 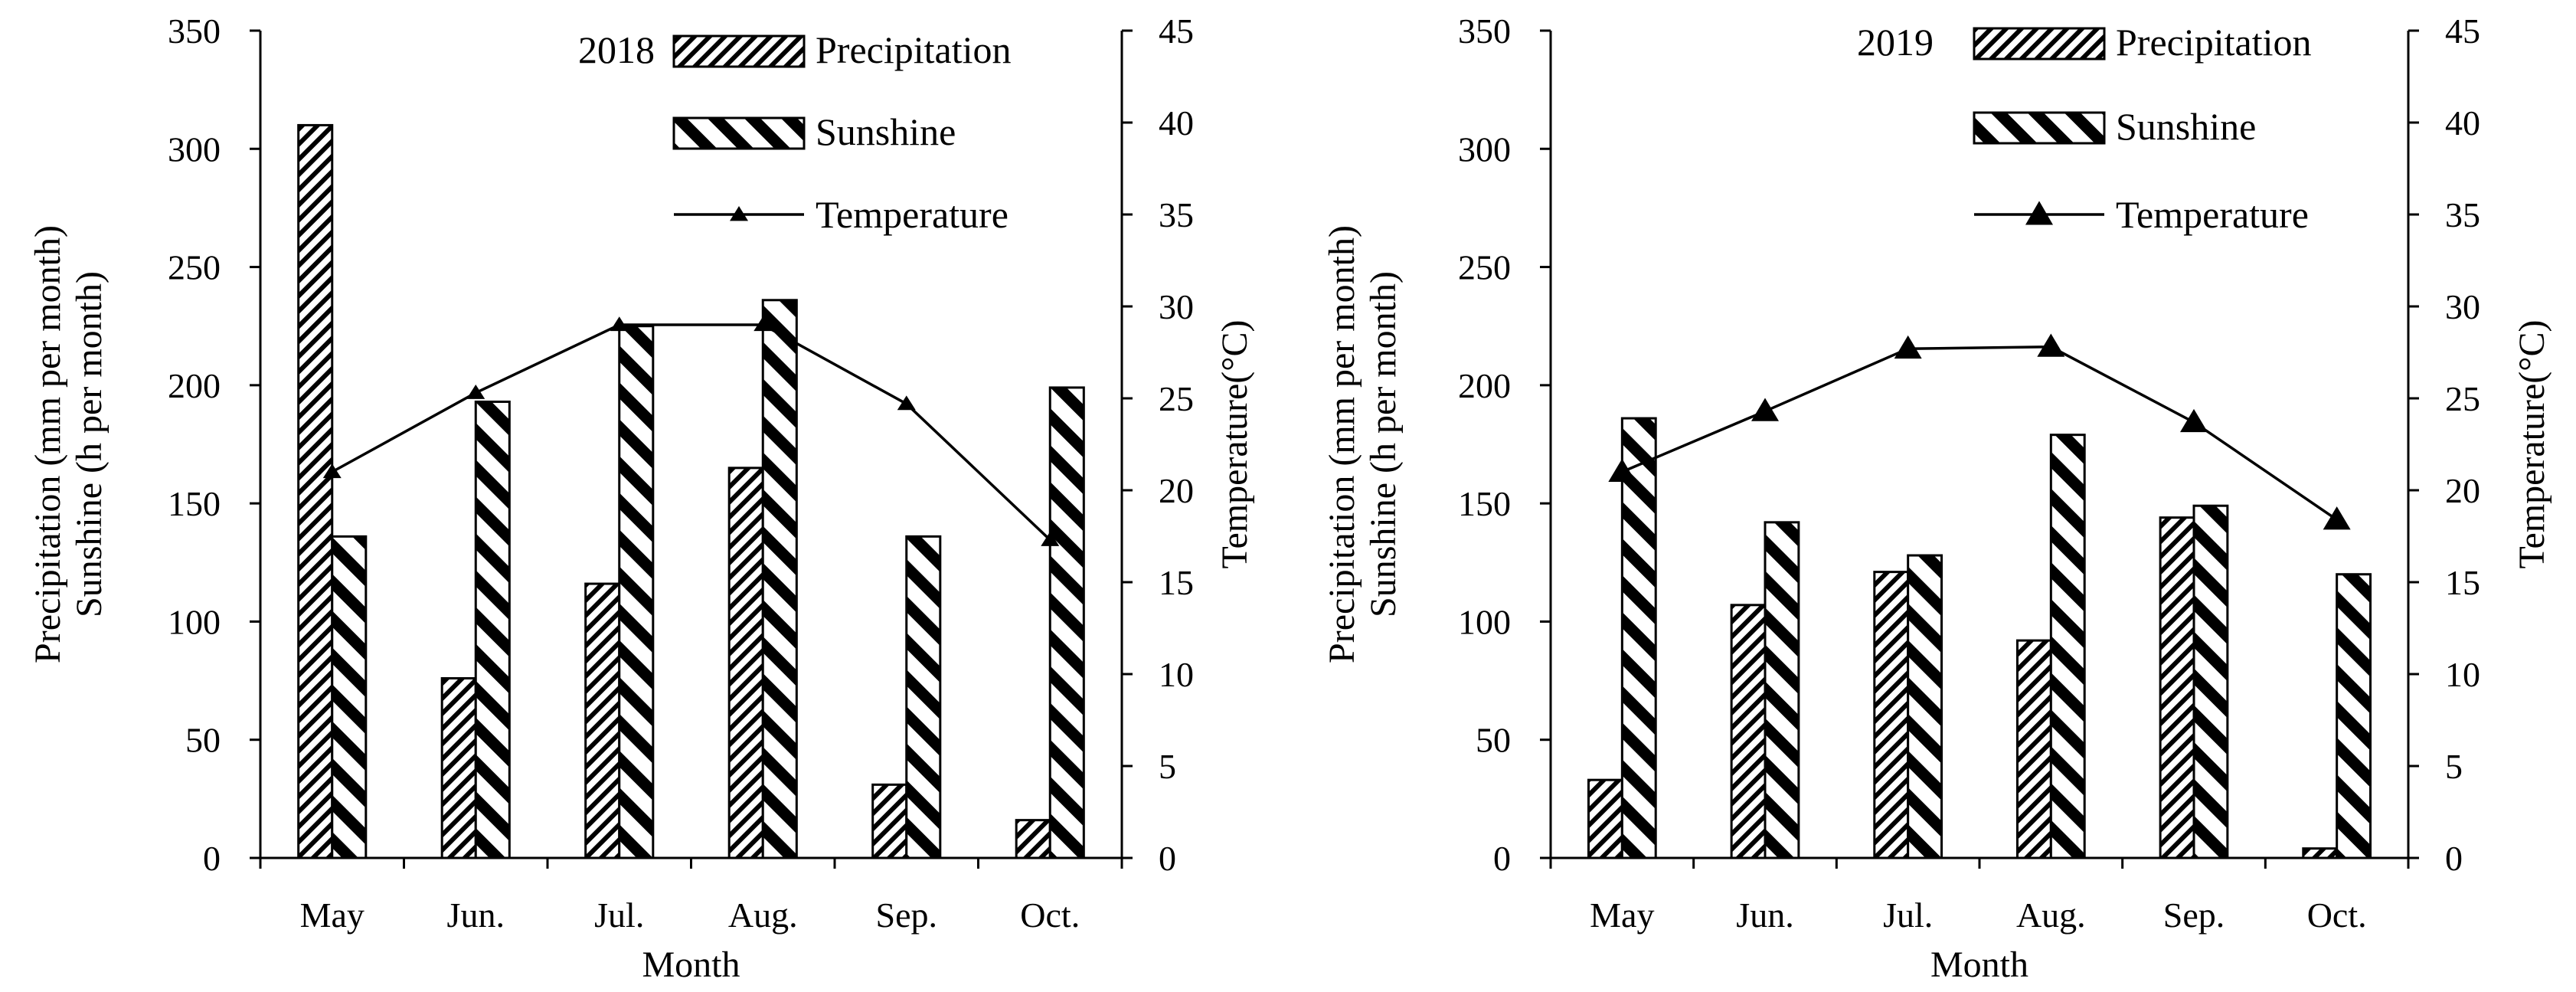 I want to click on legend-temperature-marker, so click(x=2039, y=213).